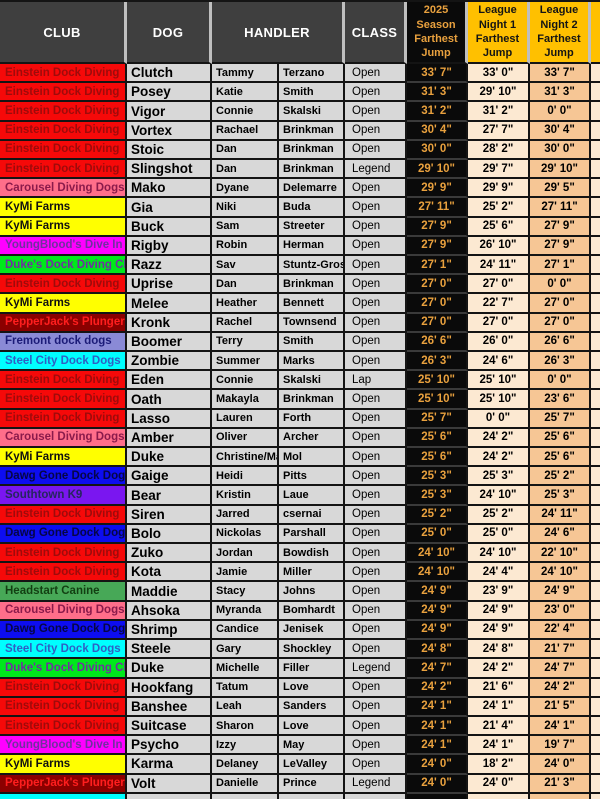 Image resolution: width=600 pixels, height=799 pixels. Describe the element at coordinates (560, 611) in the screenshot. I see `night2-jump-cell: 23' 0"` at that location.